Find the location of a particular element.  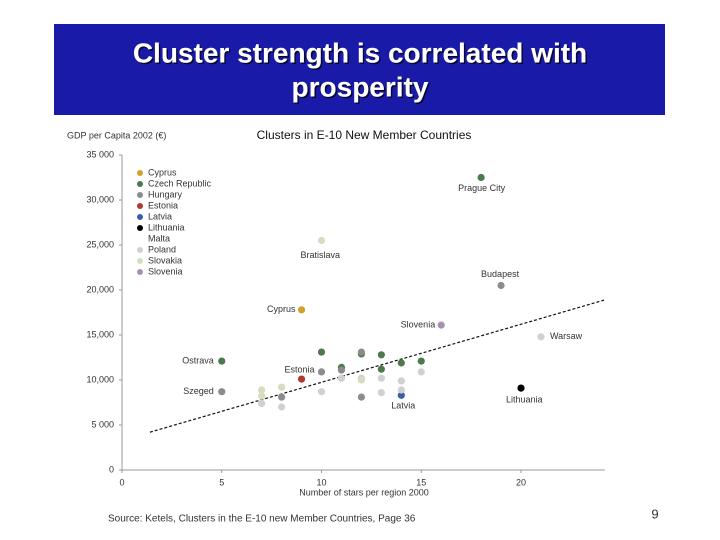

legend-label: Estonia is located at coordinates (163, 205).